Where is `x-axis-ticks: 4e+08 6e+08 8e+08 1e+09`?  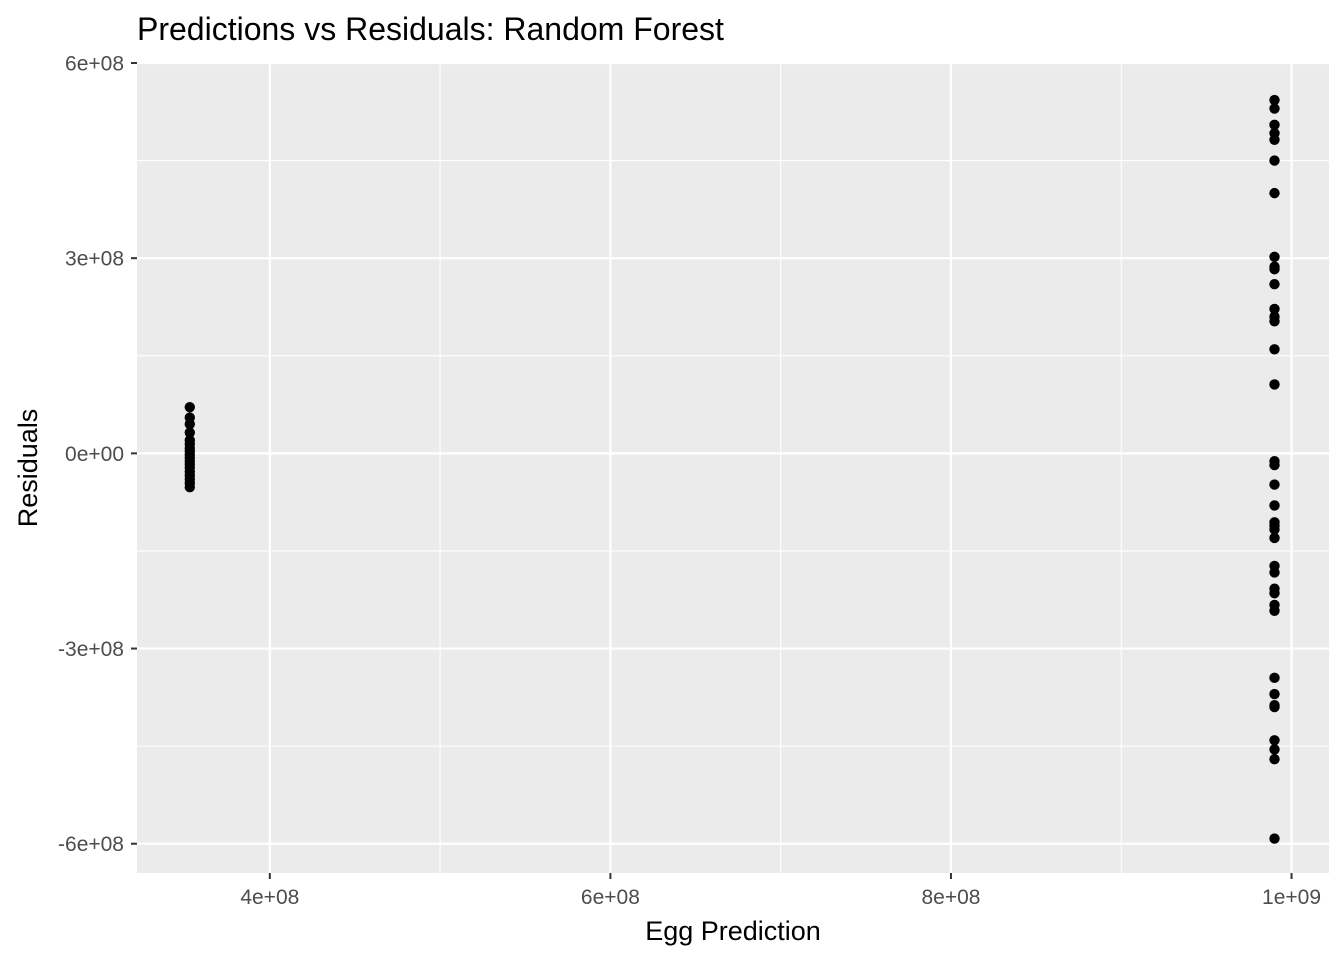 x-axis-ticks: 4e+08 6e+08 8e+08 1e+09 is located at coordinates (780, 891).